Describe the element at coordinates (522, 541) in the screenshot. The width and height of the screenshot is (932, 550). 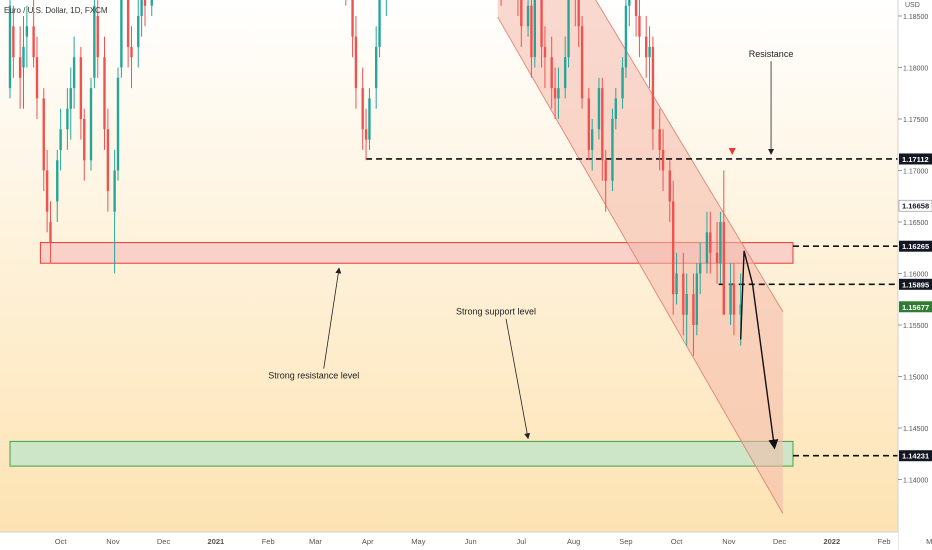
I see `time-tick-label: Jul` at that location.